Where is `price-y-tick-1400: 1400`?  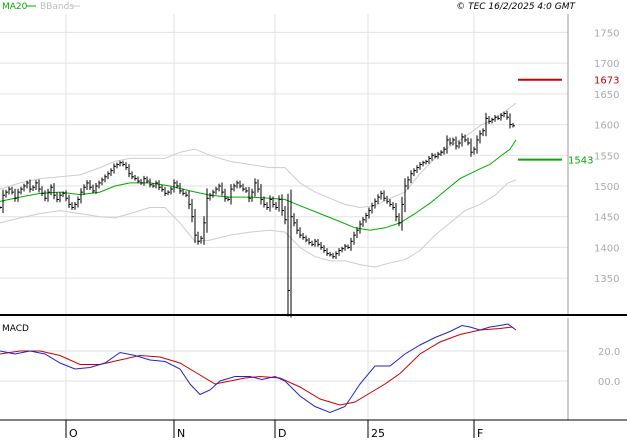
price-y-tick-1400: 1400 is located at coordinates (606, 248).